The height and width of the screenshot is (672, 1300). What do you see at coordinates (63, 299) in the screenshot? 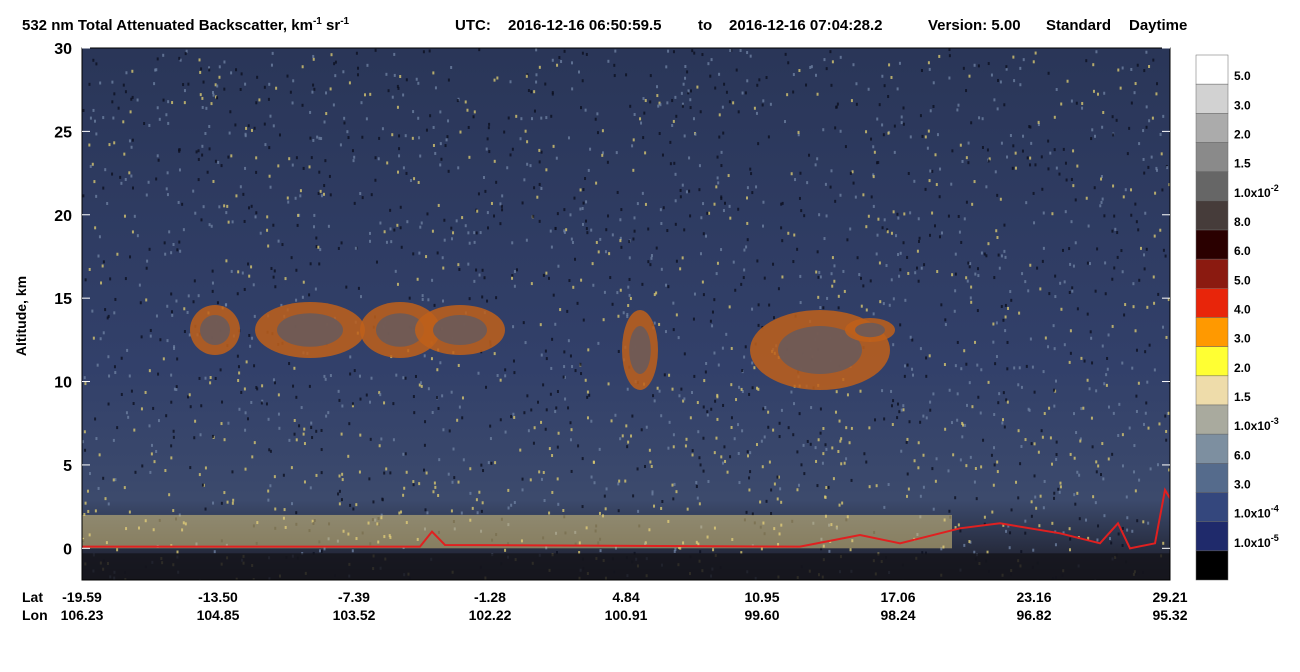
I see `y-tick-label: 15` at bounding box center [63, 299].